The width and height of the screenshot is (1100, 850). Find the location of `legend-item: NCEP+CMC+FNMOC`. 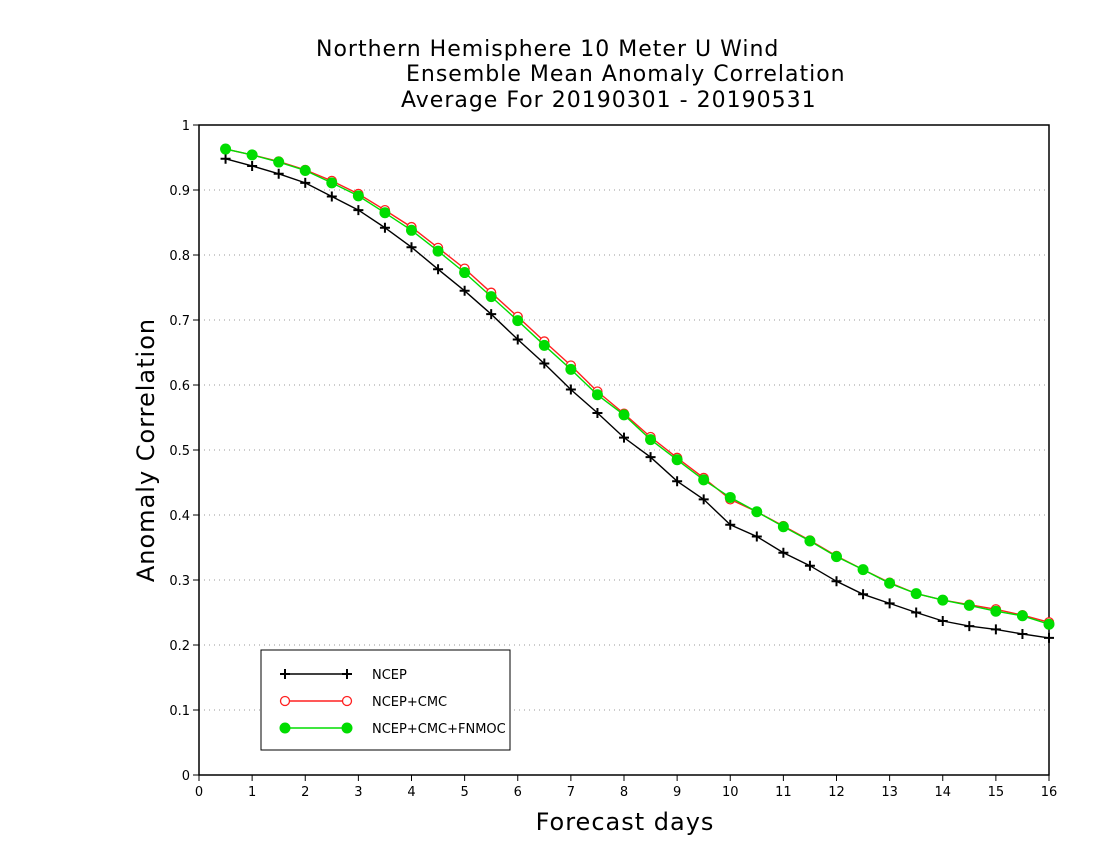

legend-item: NCEP+CMC+FNMOC is located at coordinates (392, 729).